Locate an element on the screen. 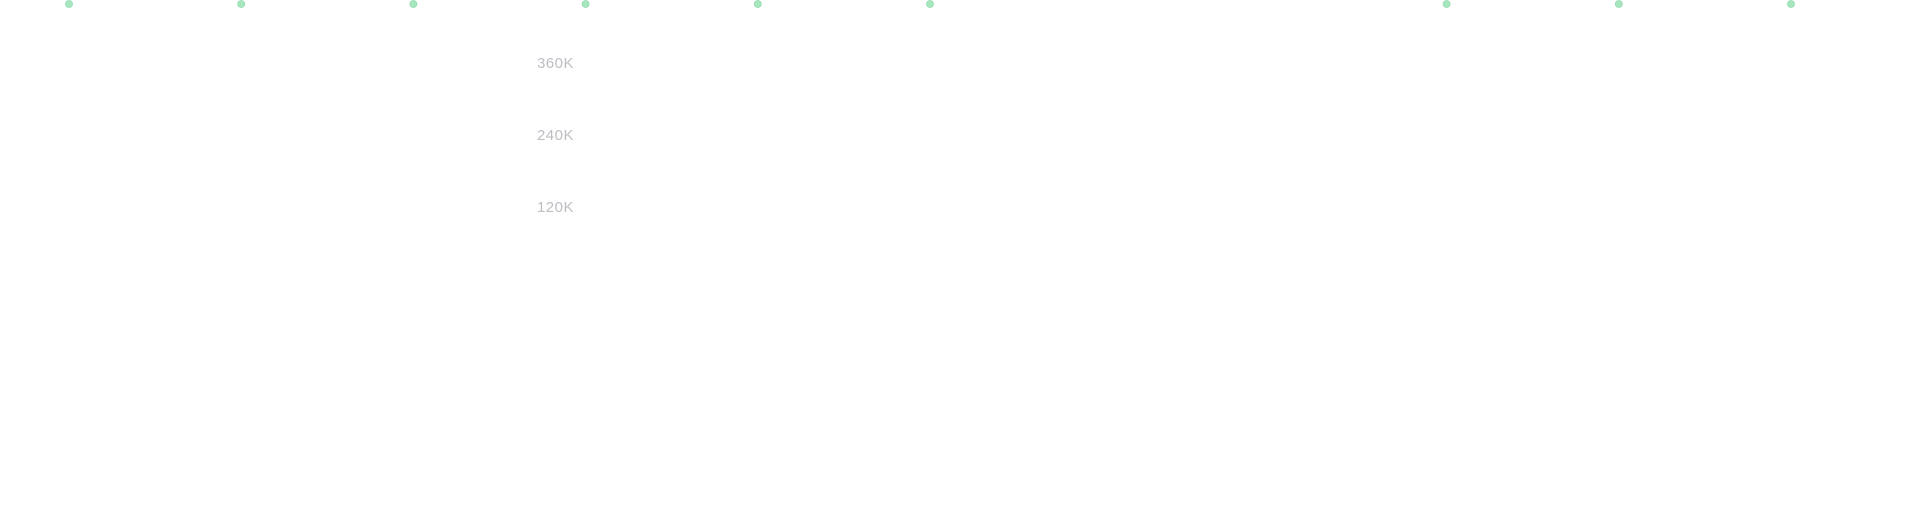  y-tick-label-1: 240K is located at coordinates (555, 135).